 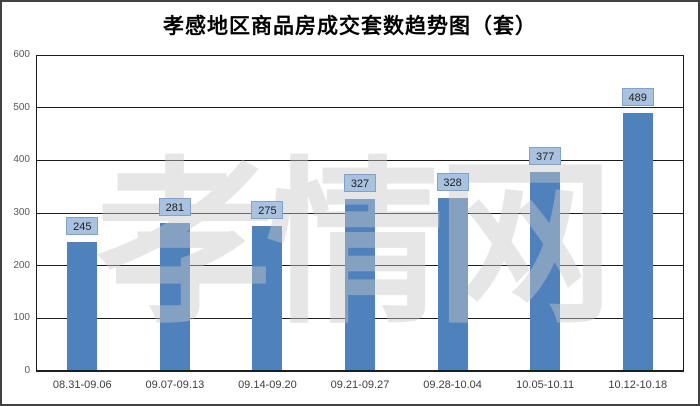 I want to click on x-axis-category-label: 09.21-09.27, so click(x=360, y=385).